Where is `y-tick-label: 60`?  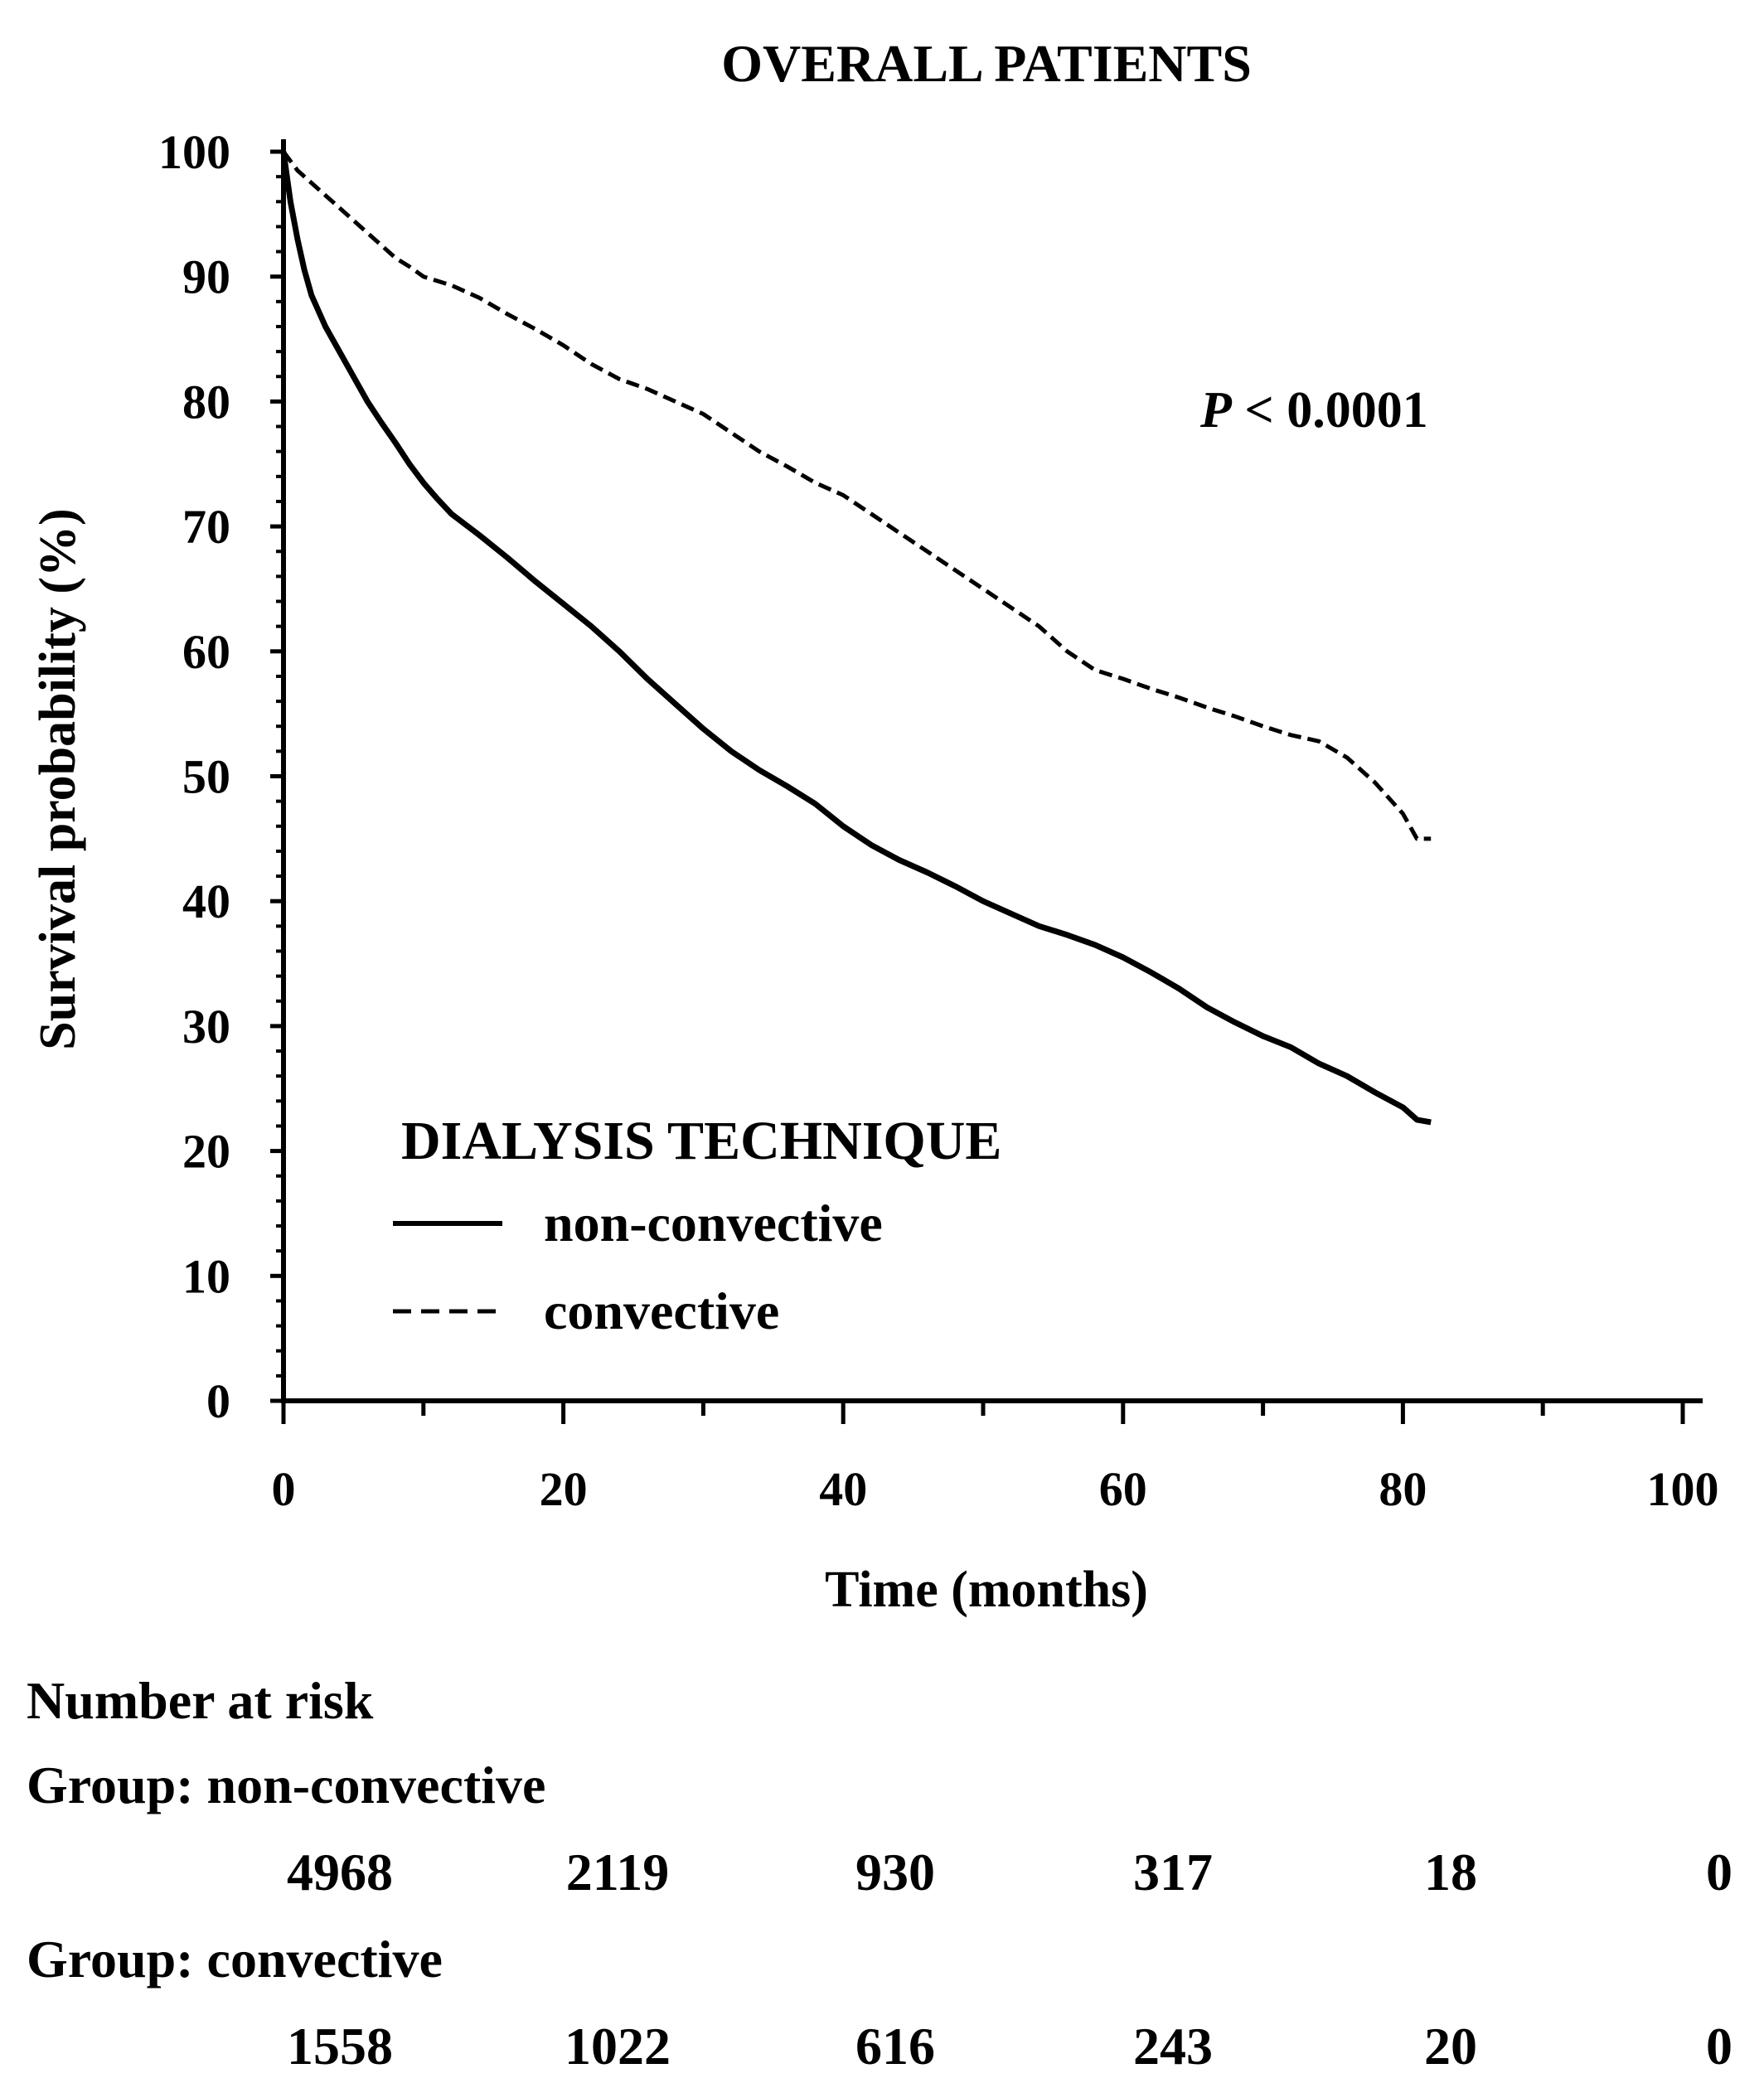
y-tick-label: 60 is located at coordinates (206, 652).